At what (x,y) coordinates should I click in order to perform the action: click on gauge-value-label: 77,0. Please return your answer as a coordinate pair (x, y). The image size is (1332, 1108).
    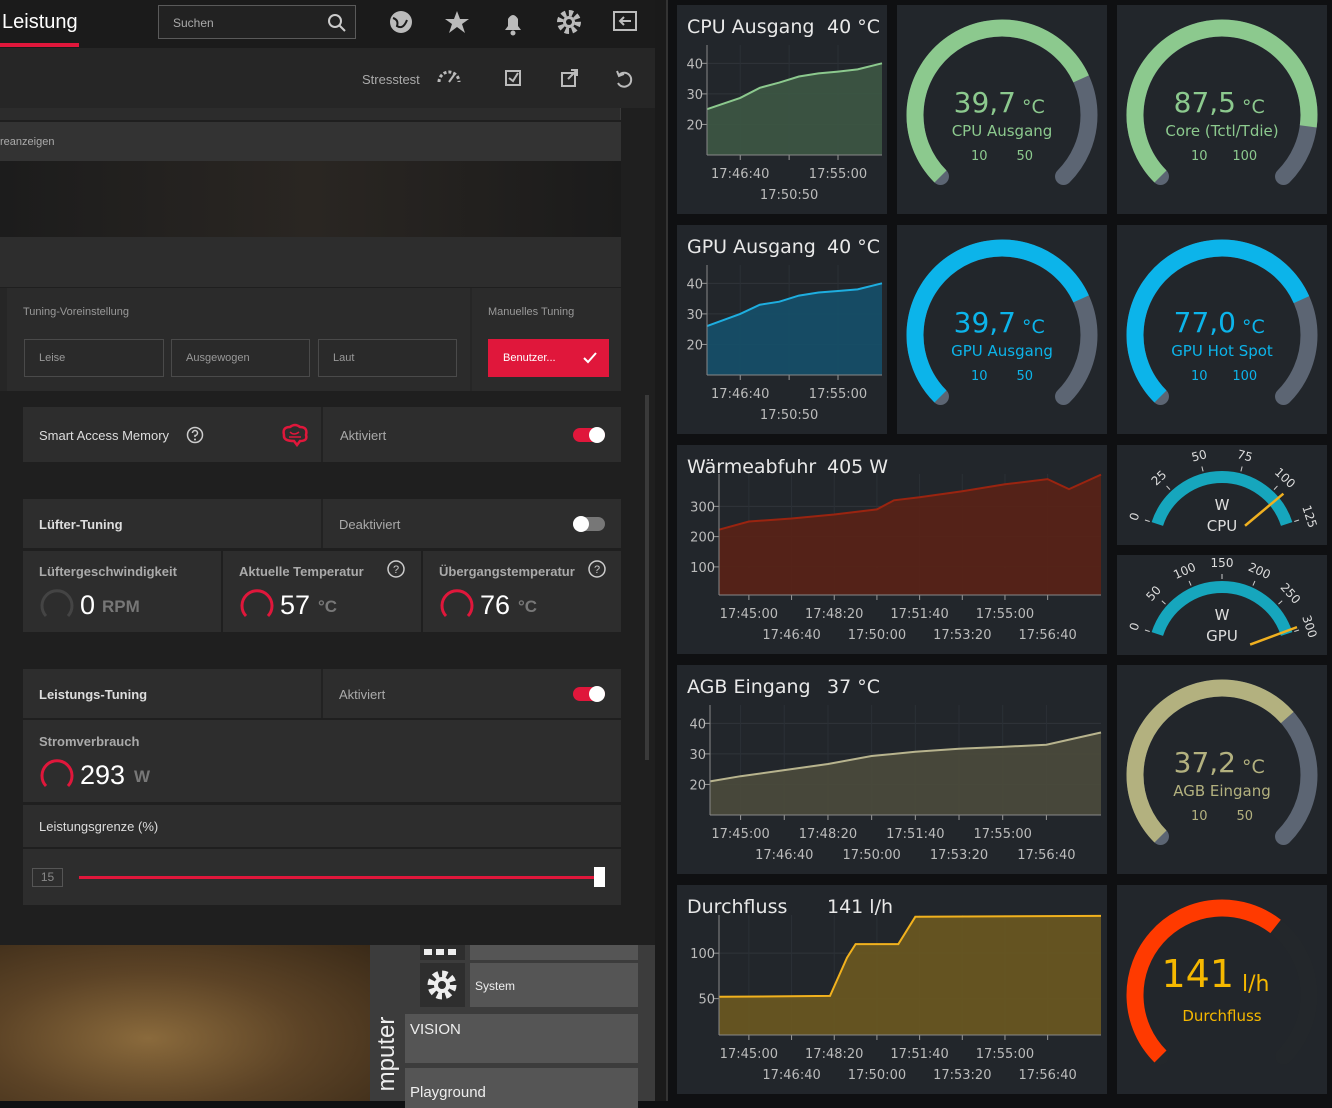
    Looking at the image, I should click on (1205, 322).